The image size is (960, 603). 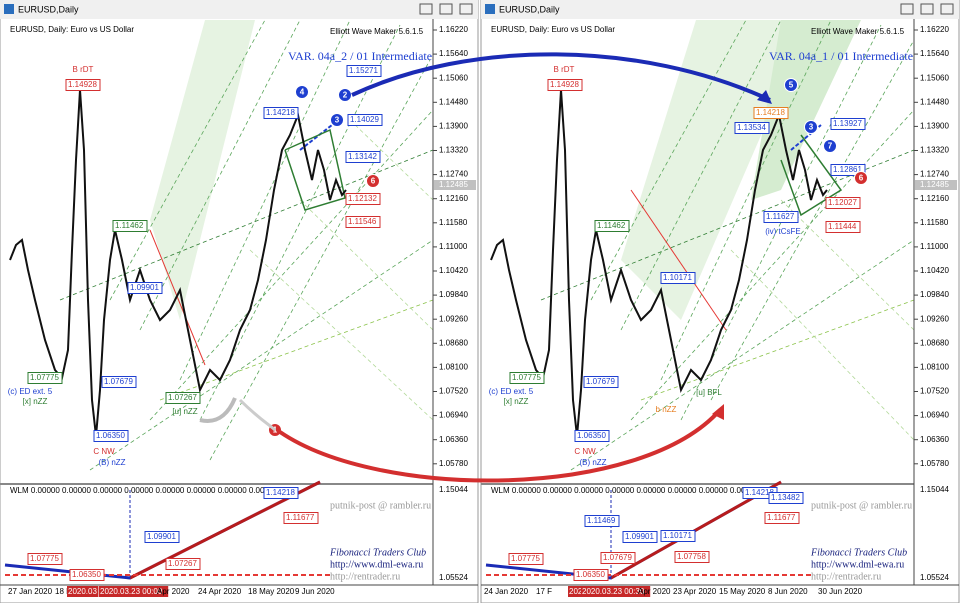 I want to click on price-label: 1.07520, so click(x=934, y=391).